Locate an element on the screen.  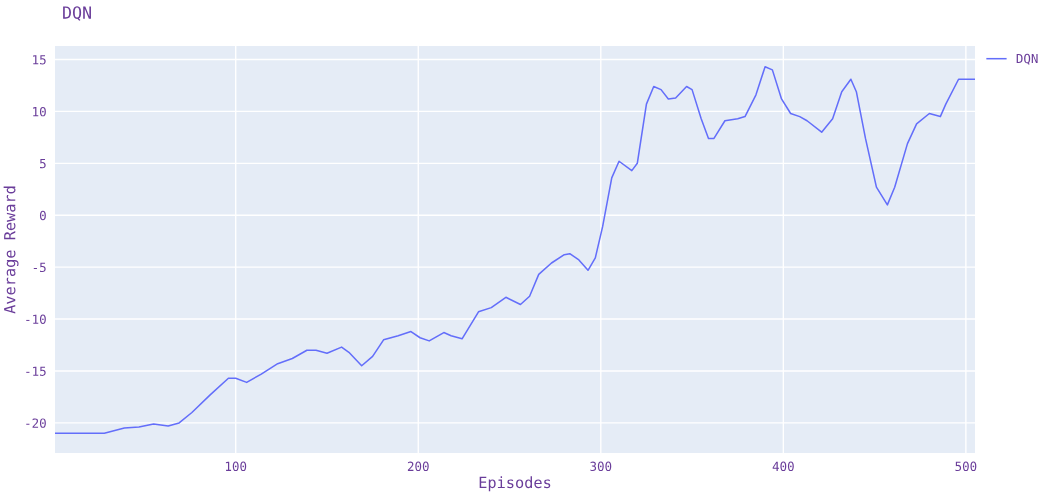
legend-label: DQN is located at coordinates (1027, 59).